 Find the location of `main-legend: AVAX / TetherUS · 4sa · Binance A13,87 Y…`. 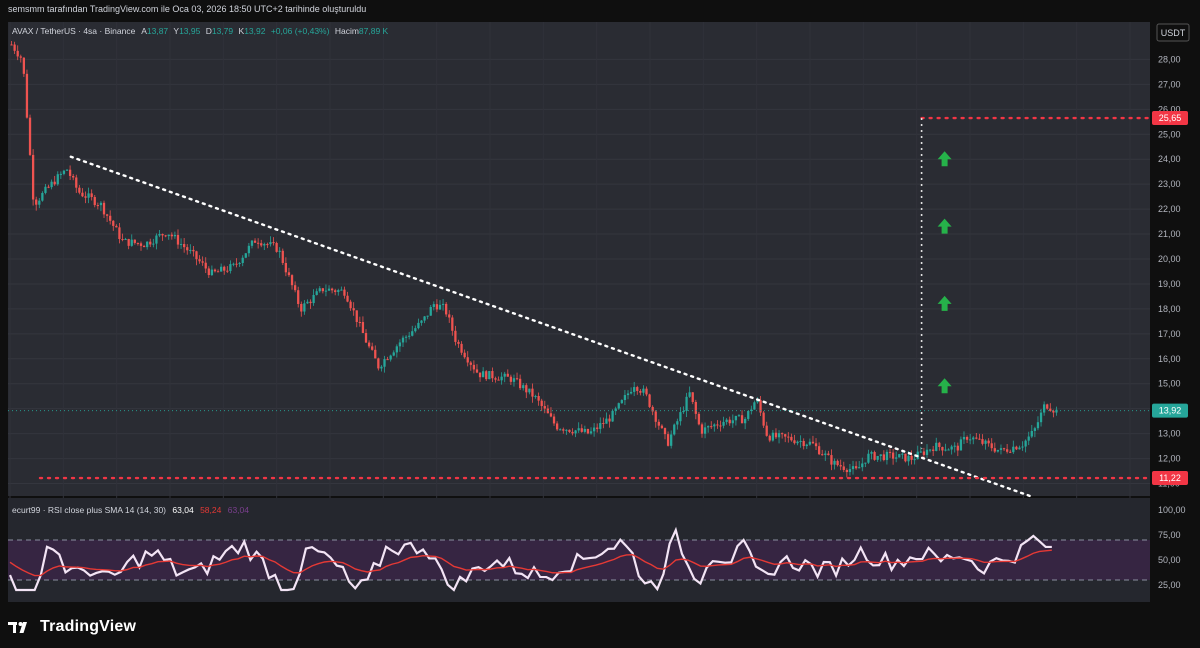

main-legend: AVAX / TetherUS · 4sa · Binance A13,87 Y… is located at coordinates (200, 31).